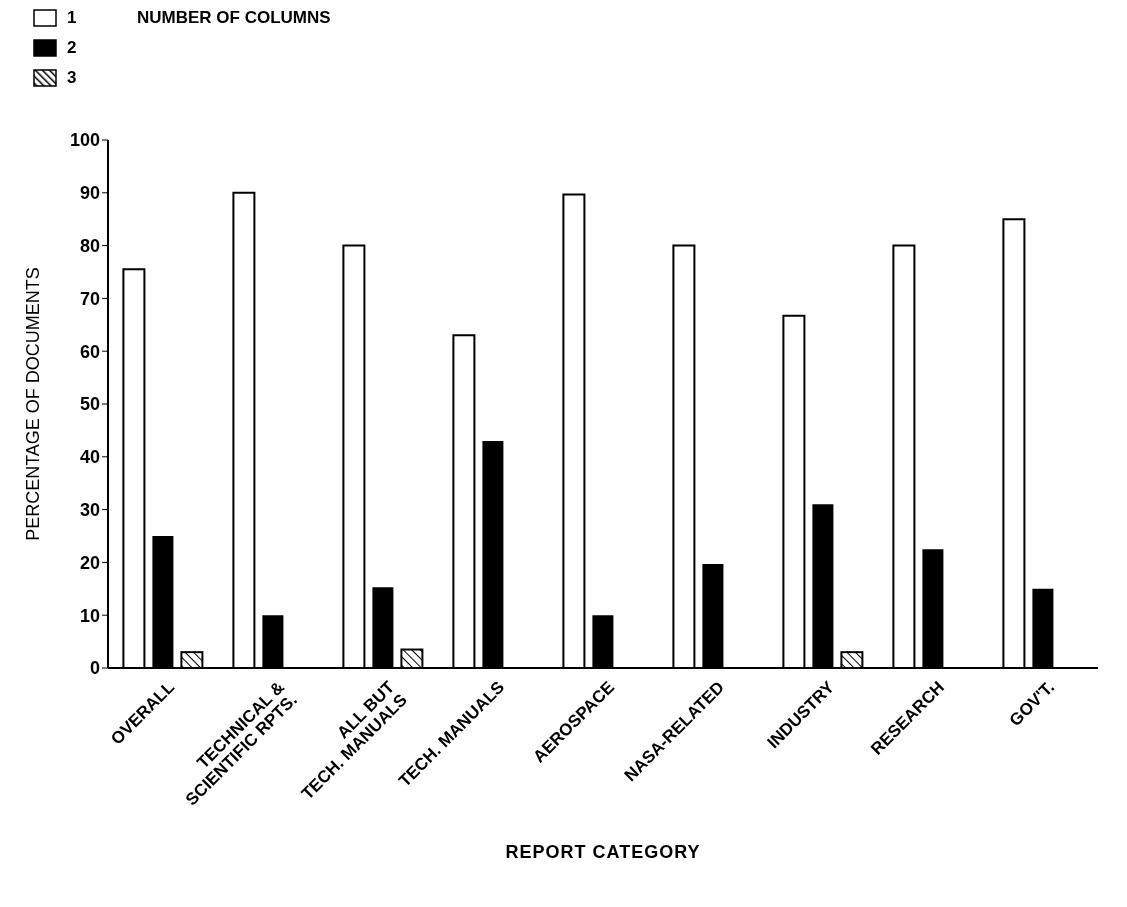 The height and width of the screenshot is (907, 1127). I want to click on y-tick-label: 50, so click(89, 404).